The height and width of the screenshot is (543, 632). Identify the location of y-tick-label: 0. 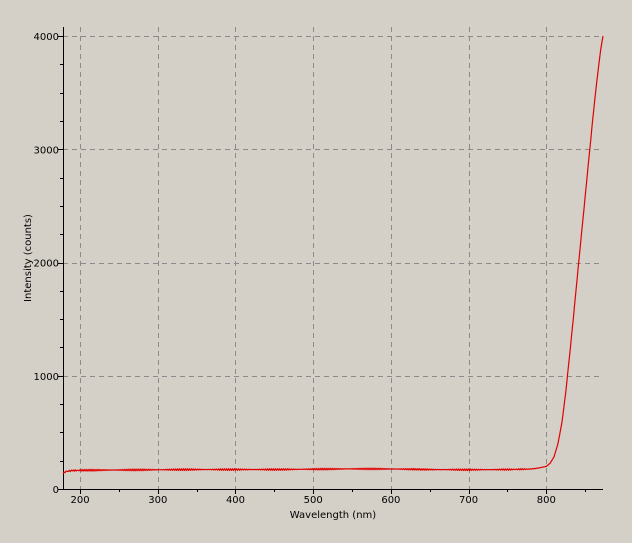
(56, 490).